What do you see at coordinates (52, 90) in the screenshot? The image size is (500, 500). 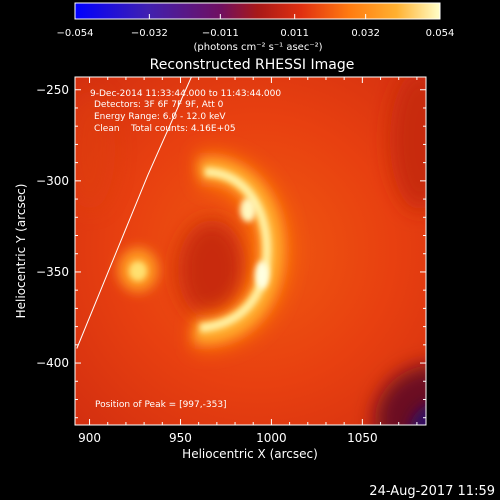 I see `y-tick-label: −250` at bounding box center [52, 90].